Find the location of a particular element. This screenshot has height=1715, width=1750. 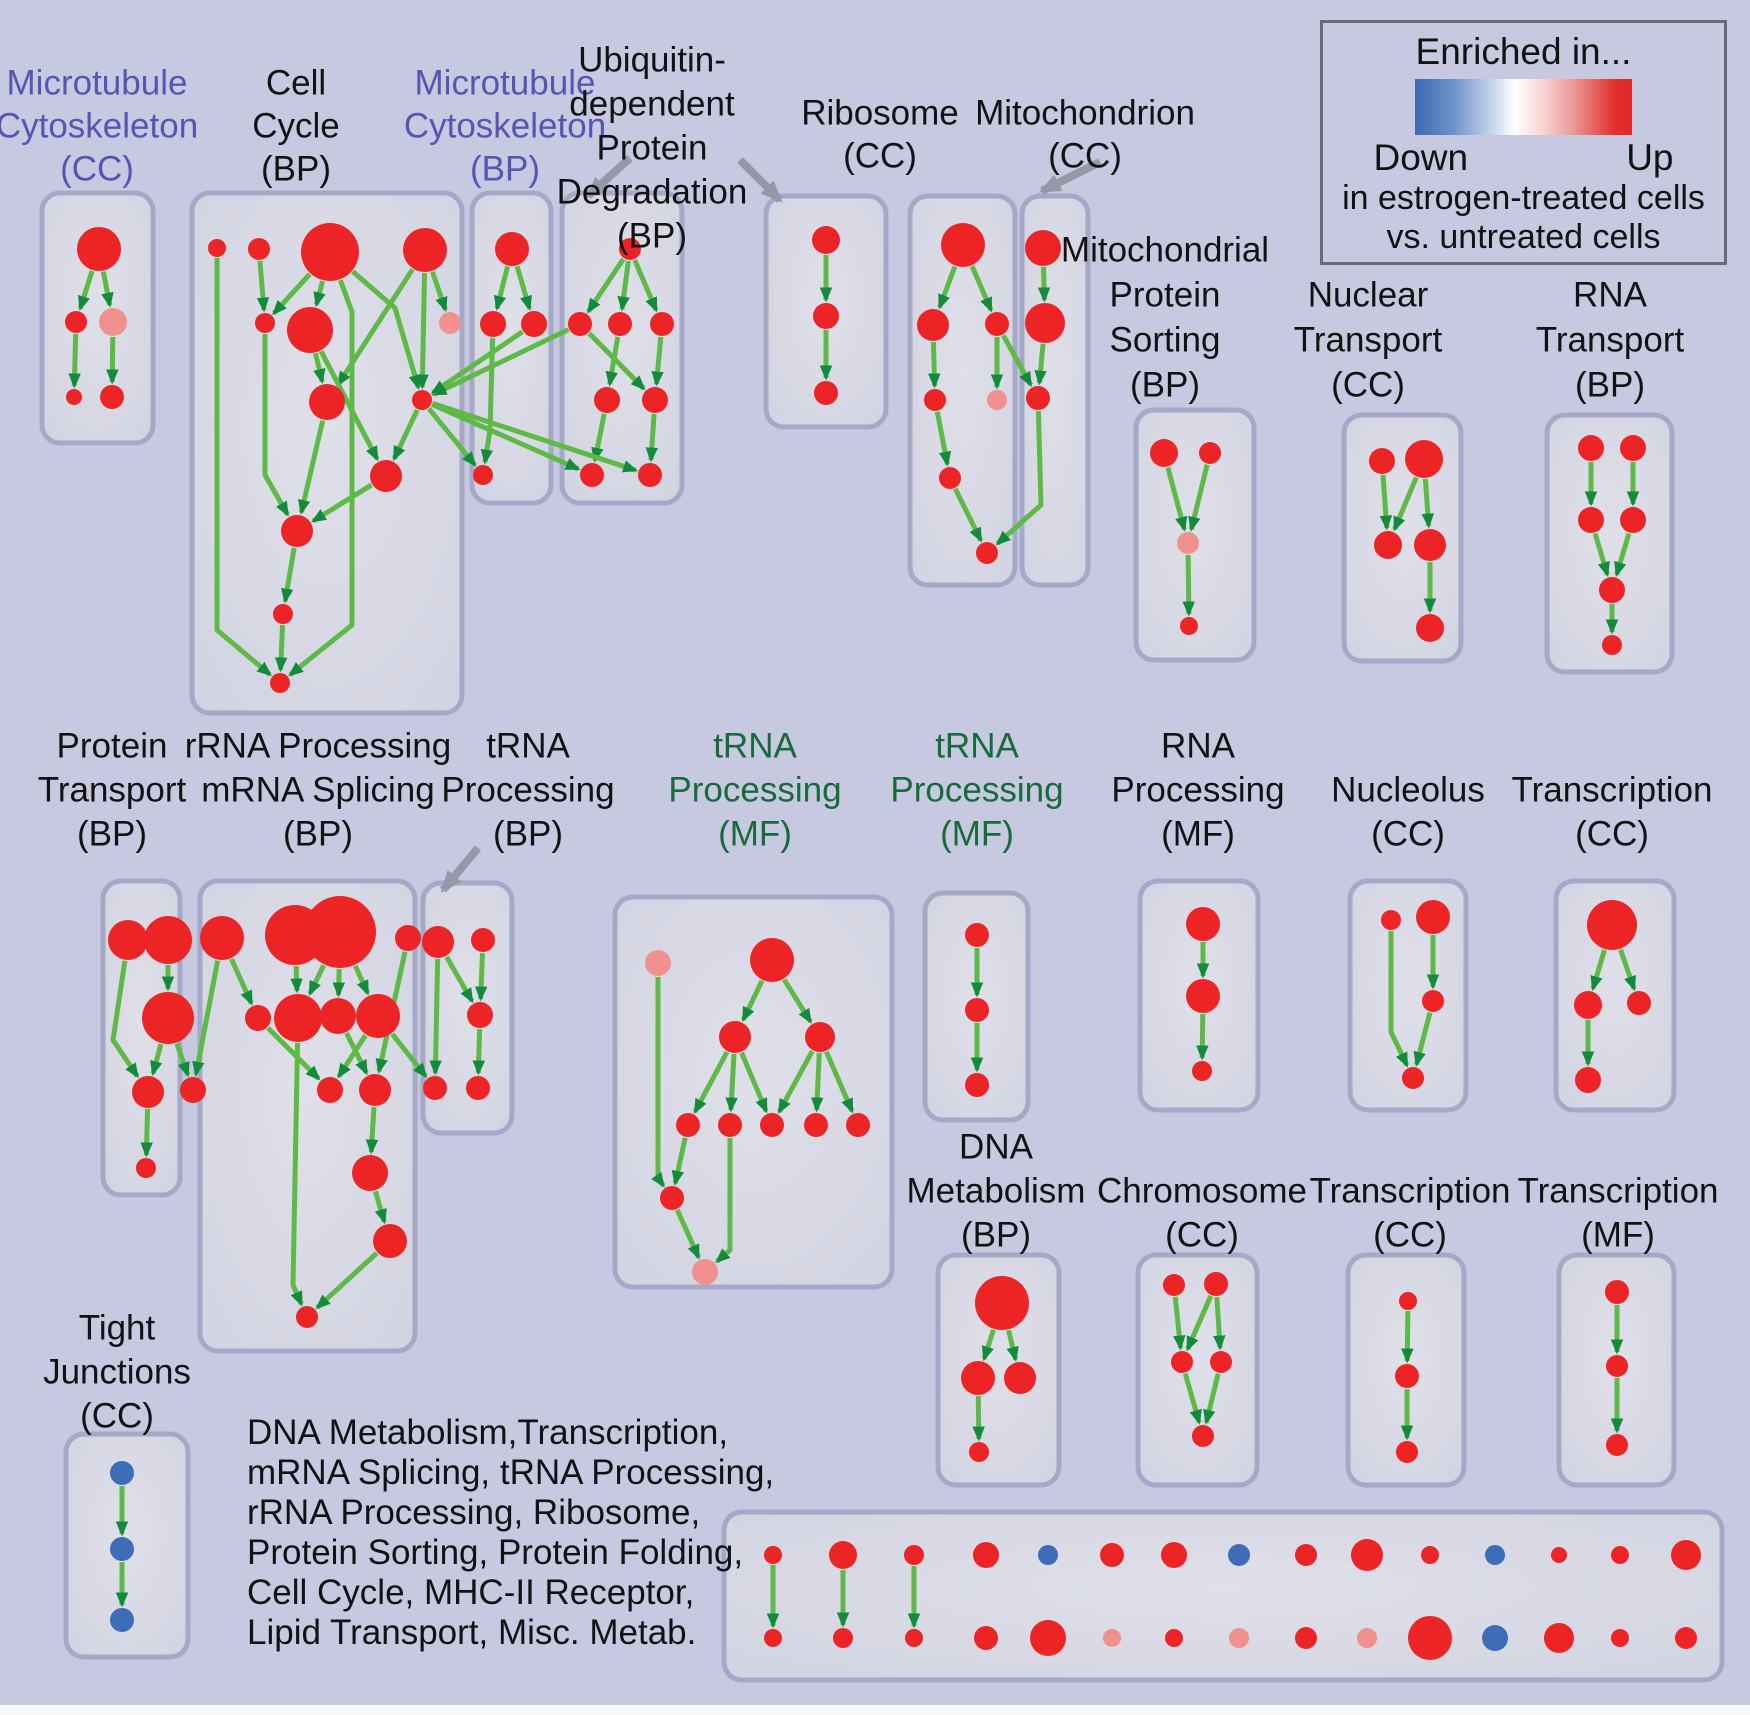

cluster-box-rtr is located at coordinates (1609, 543).